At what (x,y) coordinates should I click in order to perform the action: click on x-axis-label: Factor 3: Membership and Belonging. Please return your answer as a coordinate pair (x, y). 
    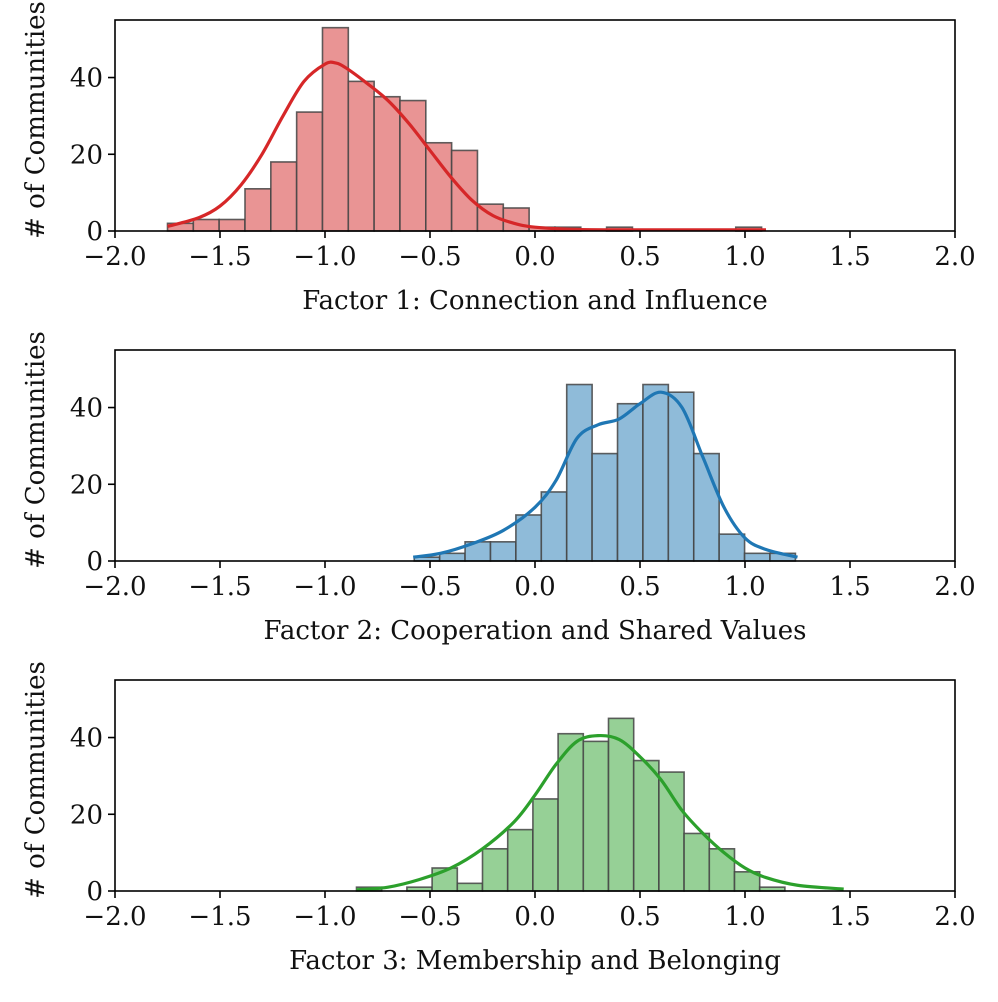
    Looking at the image, I should click on (535, 961).